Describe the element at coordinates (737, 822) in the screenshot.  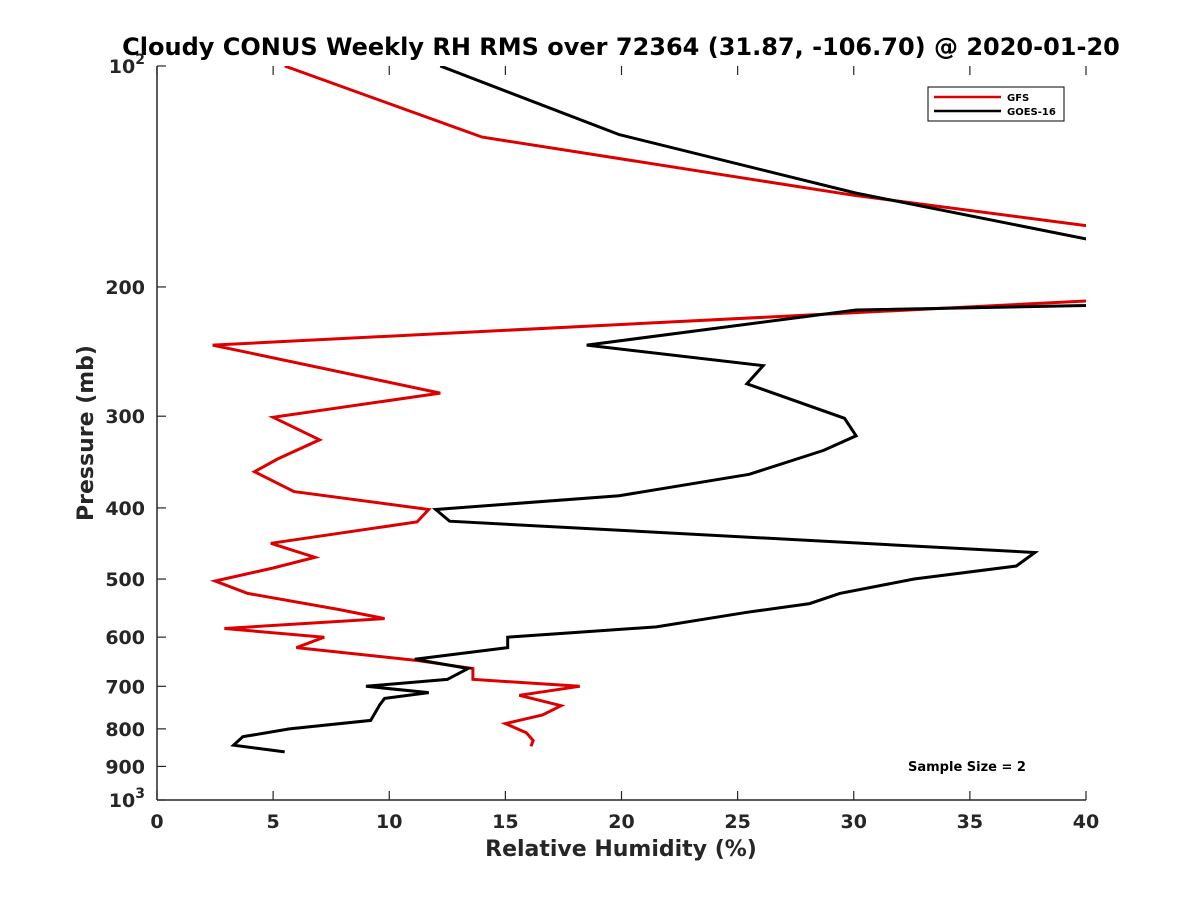
I see `x-tick-label: 25` at that location.